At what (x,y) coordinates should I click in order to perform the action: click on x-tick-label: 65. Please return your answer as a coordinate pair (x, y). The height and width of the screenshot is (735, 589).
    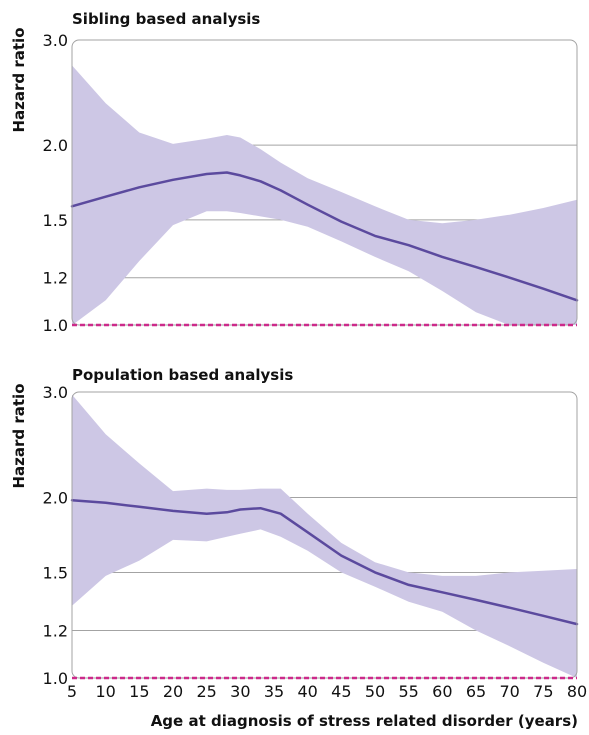
    Looking at the image, I should click on (476, 691).